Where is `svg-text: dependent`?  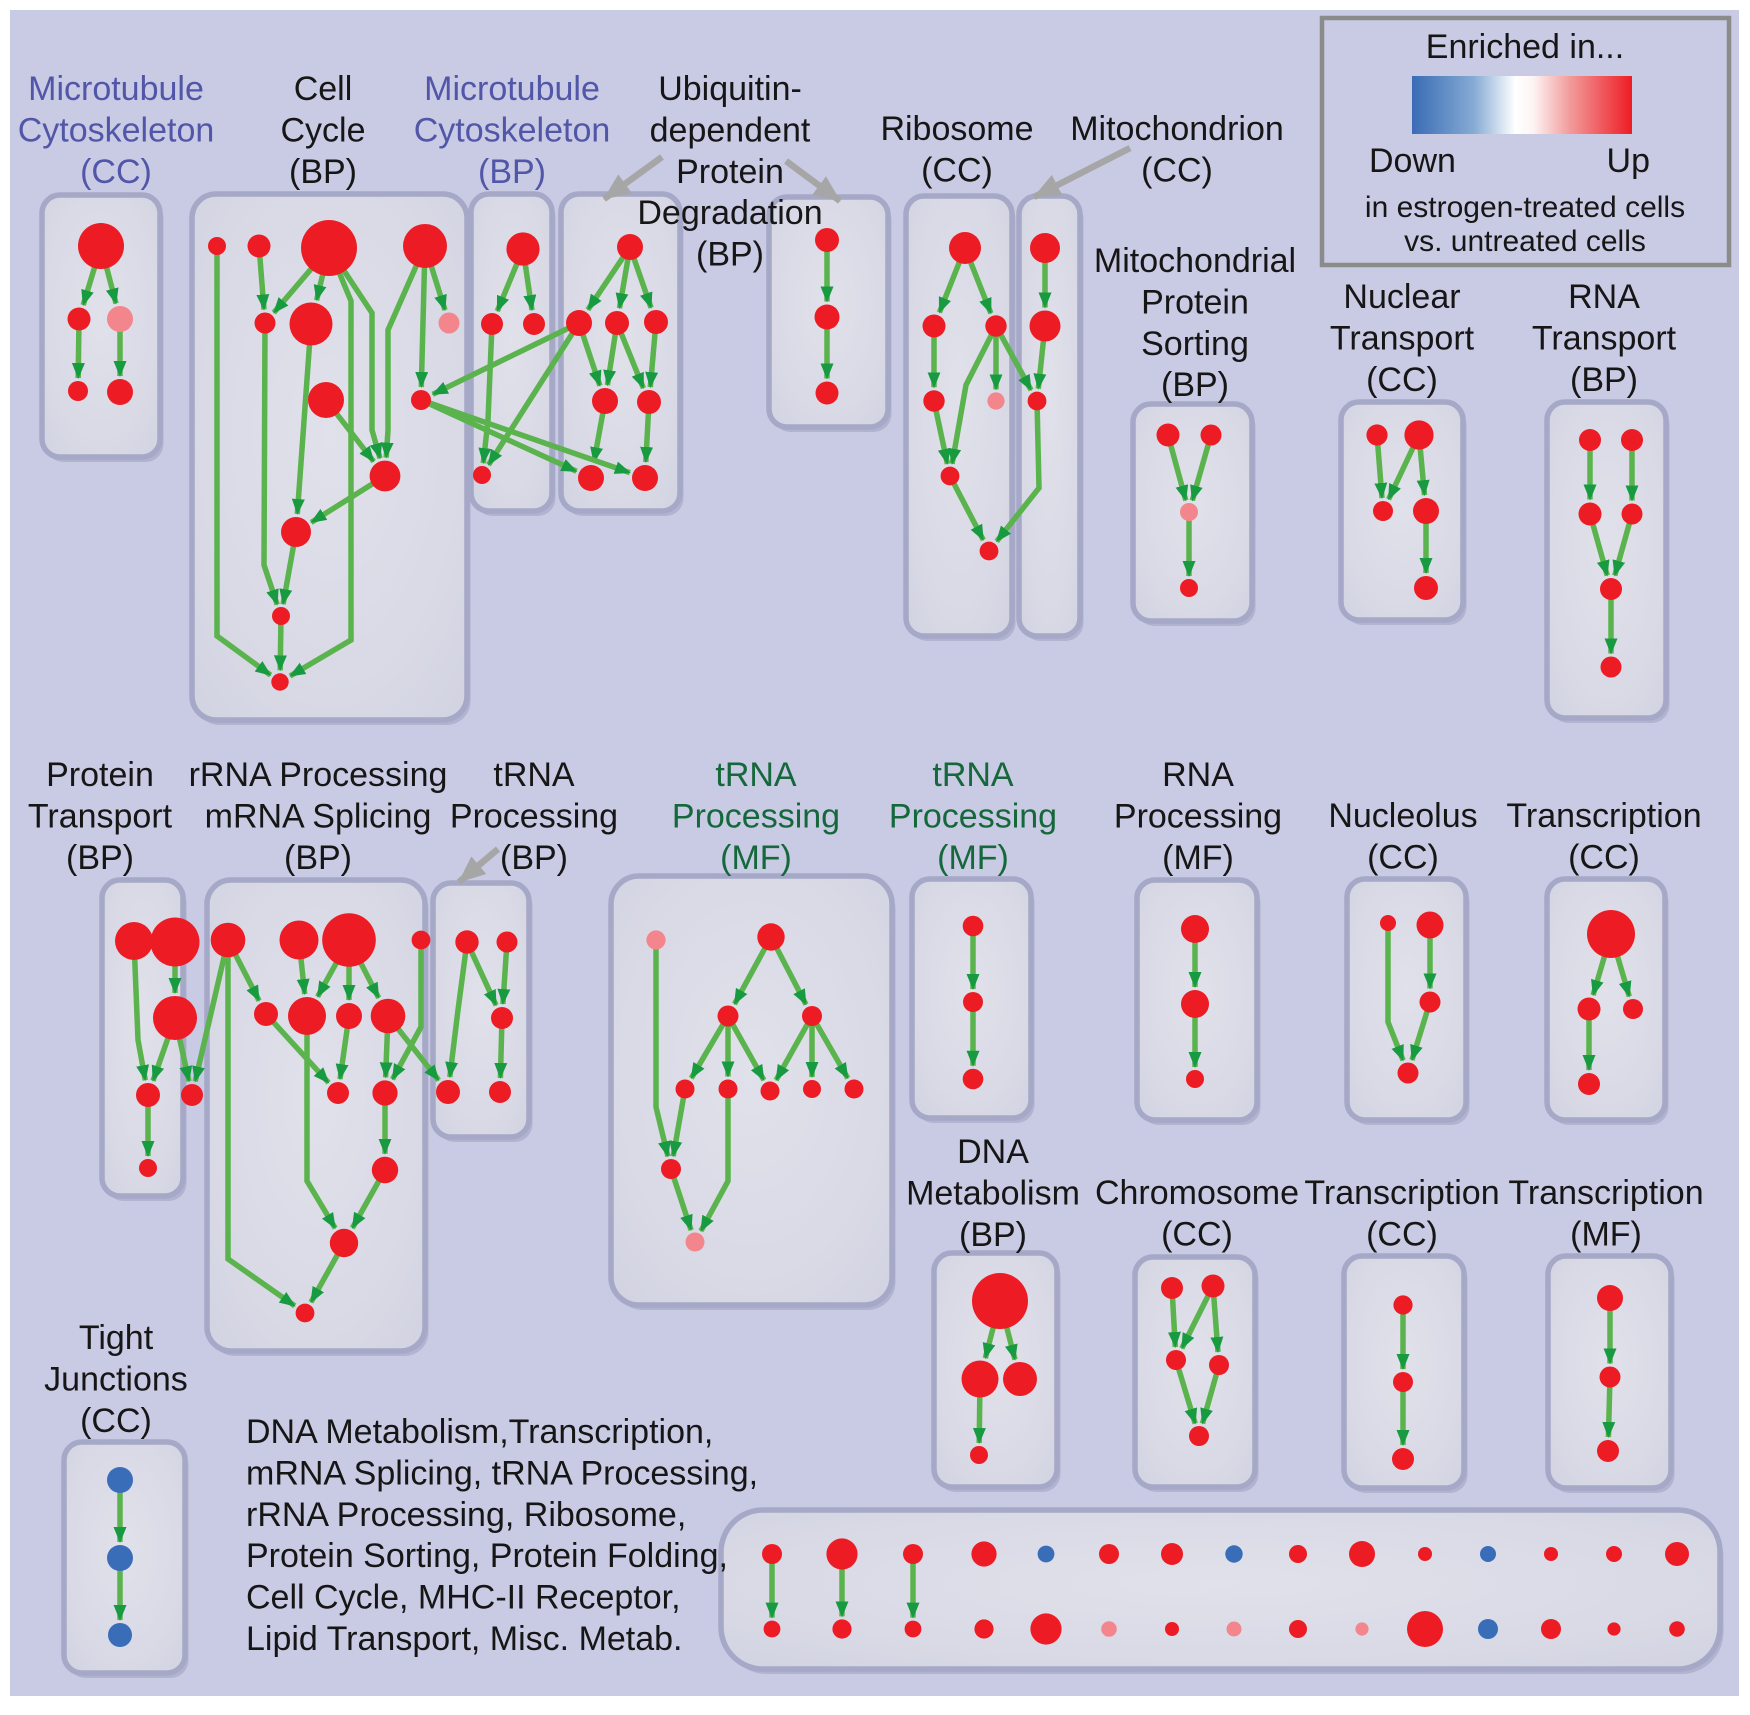 svg-text: dependent is located at coordinates (730, 130).